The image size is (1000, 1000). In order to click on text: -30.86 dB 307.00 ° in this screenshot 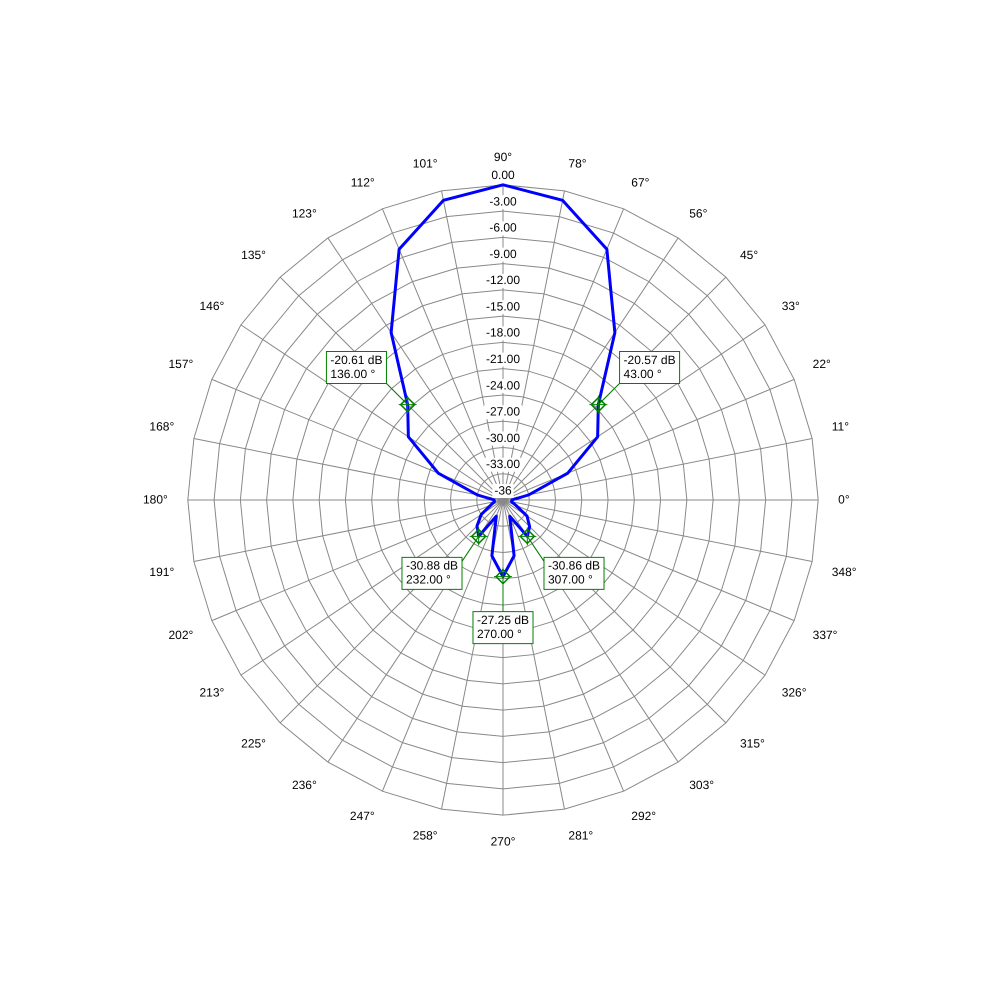, I will do `click(574, 572)`.